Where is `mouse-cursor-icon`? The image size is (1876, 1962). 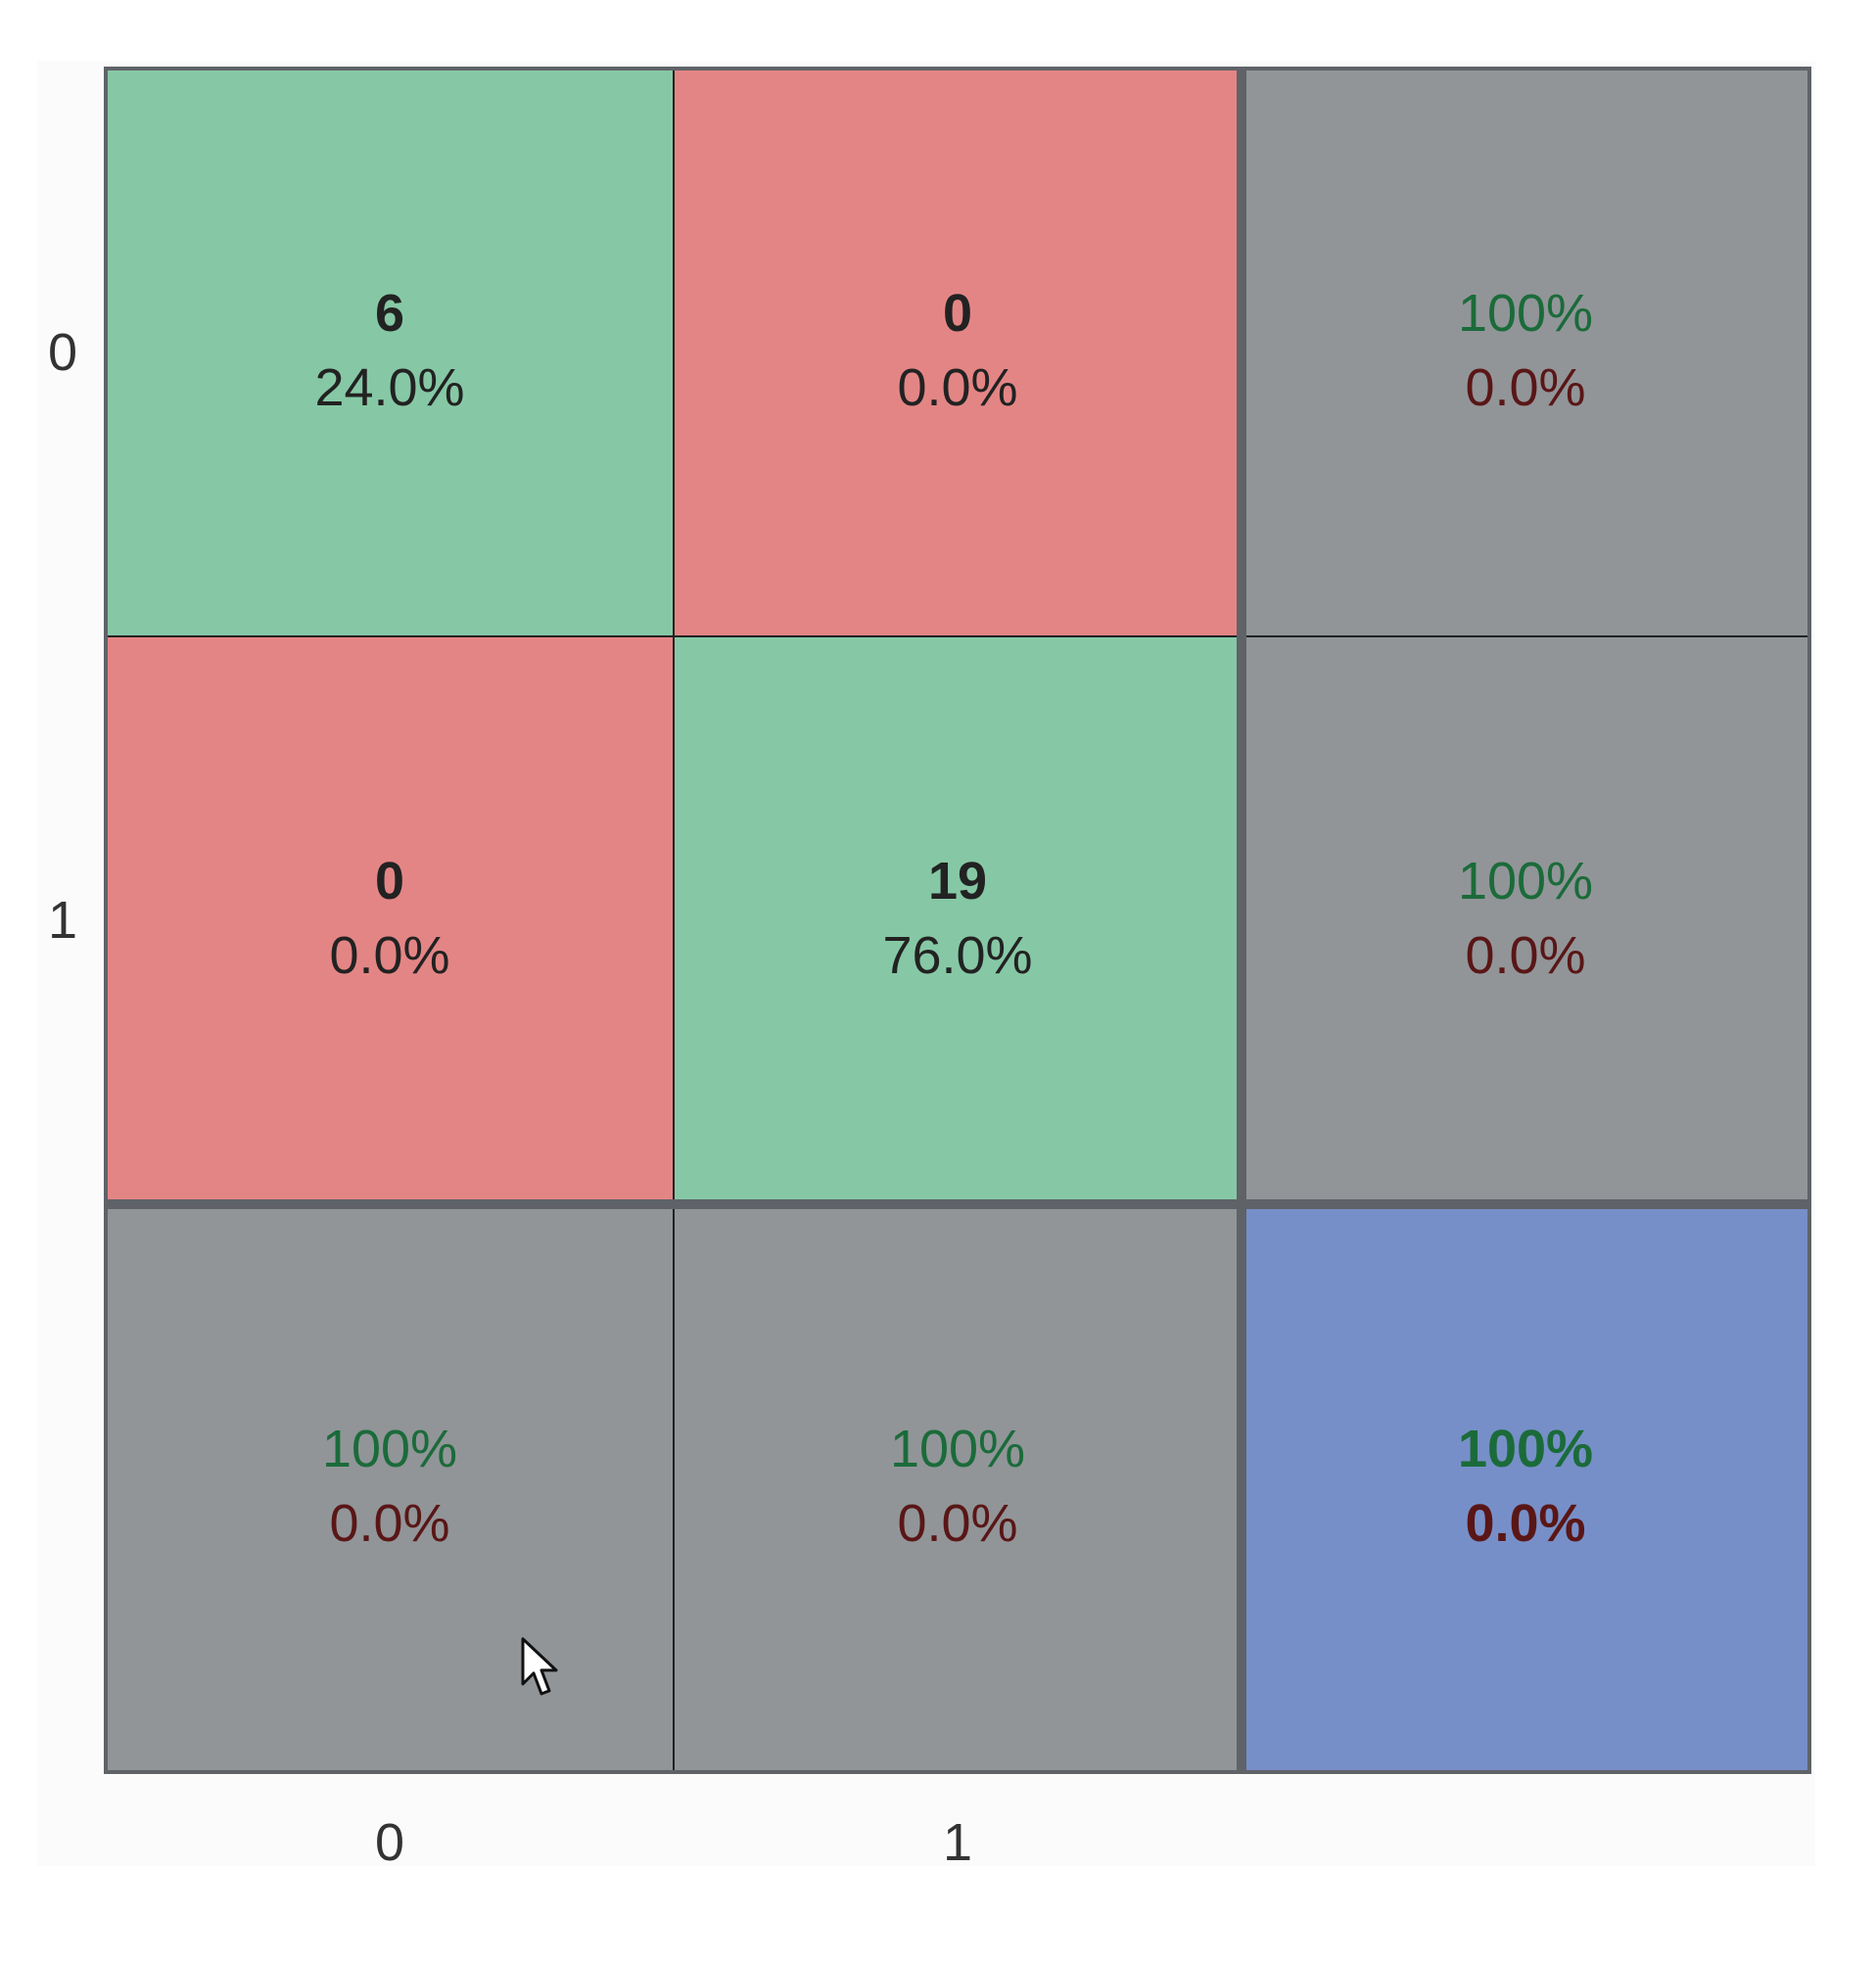 mouse-cursor-icon is located at coordinates (539, 1666).